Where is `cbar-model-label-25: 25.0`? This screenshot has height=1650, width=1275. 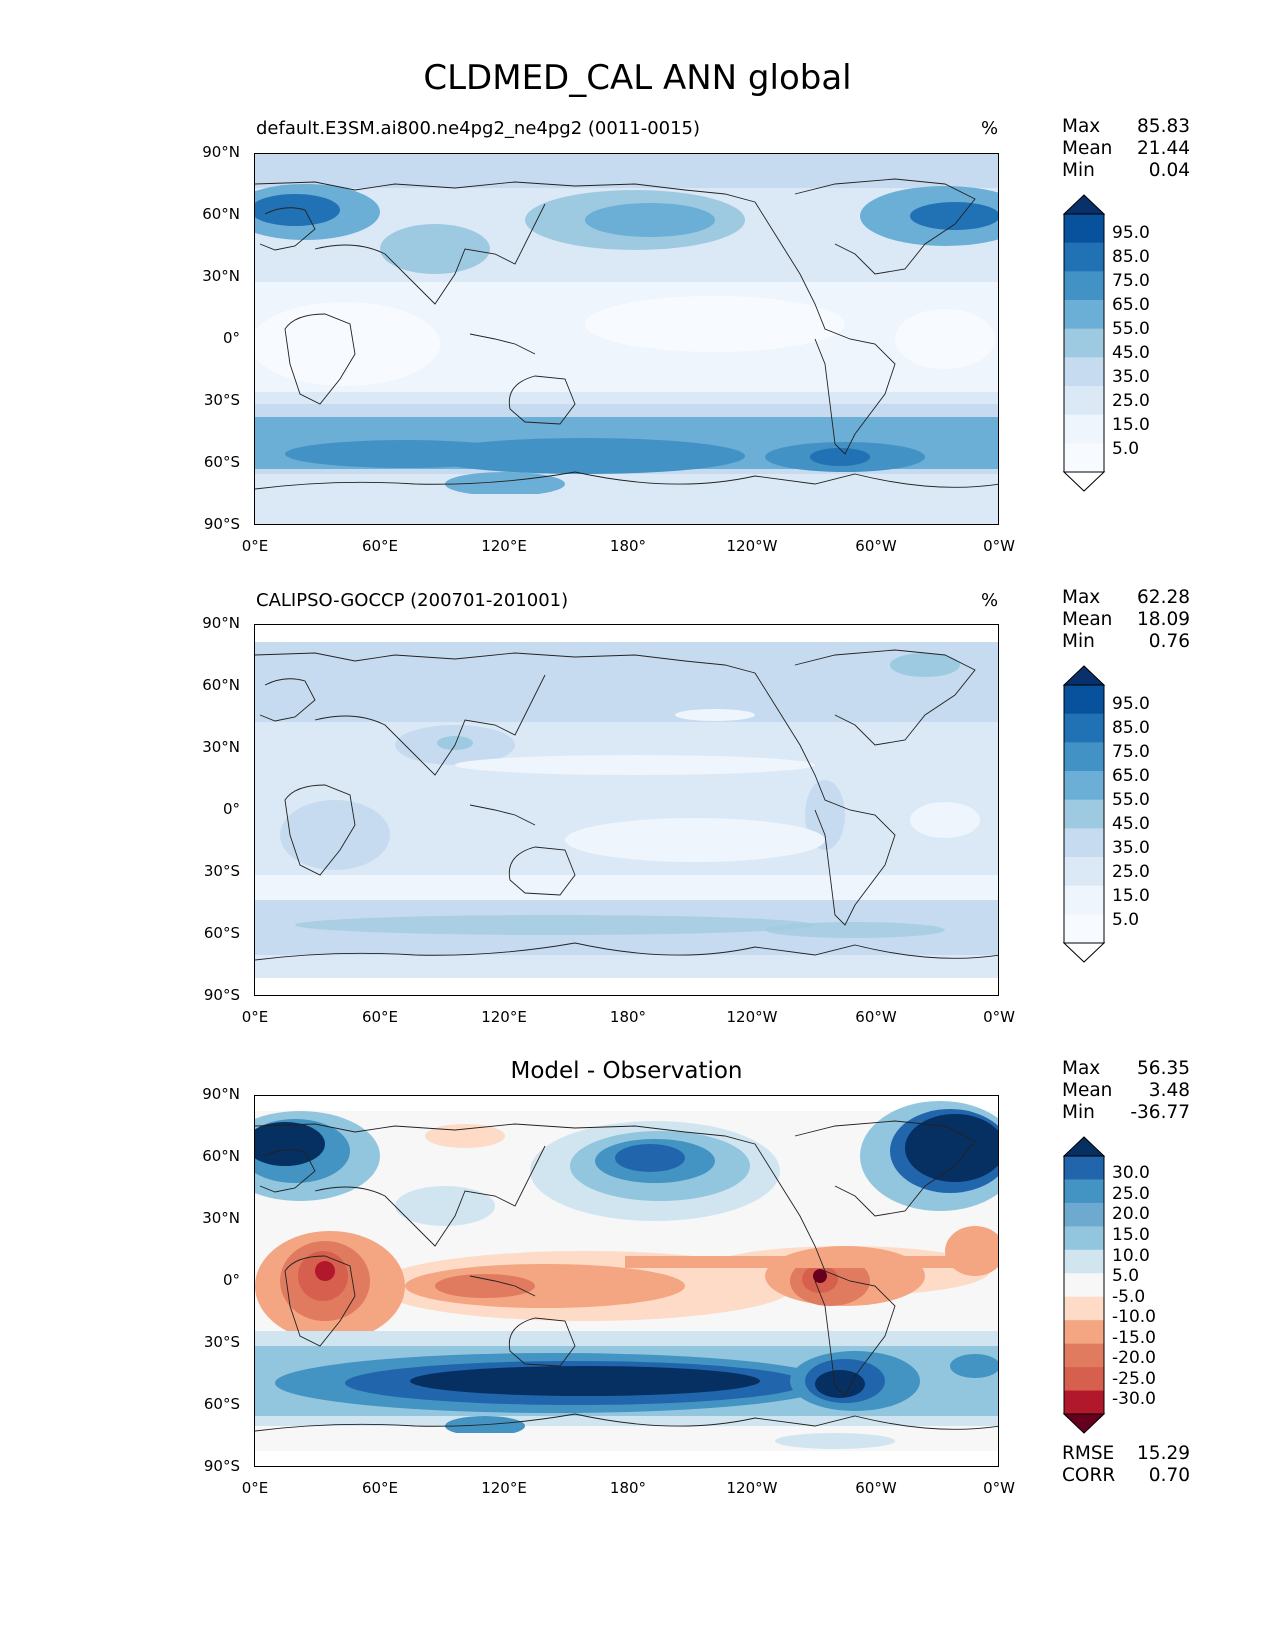 cbar-model-label-25: 25.0 is located at coordinates (1131, 401).